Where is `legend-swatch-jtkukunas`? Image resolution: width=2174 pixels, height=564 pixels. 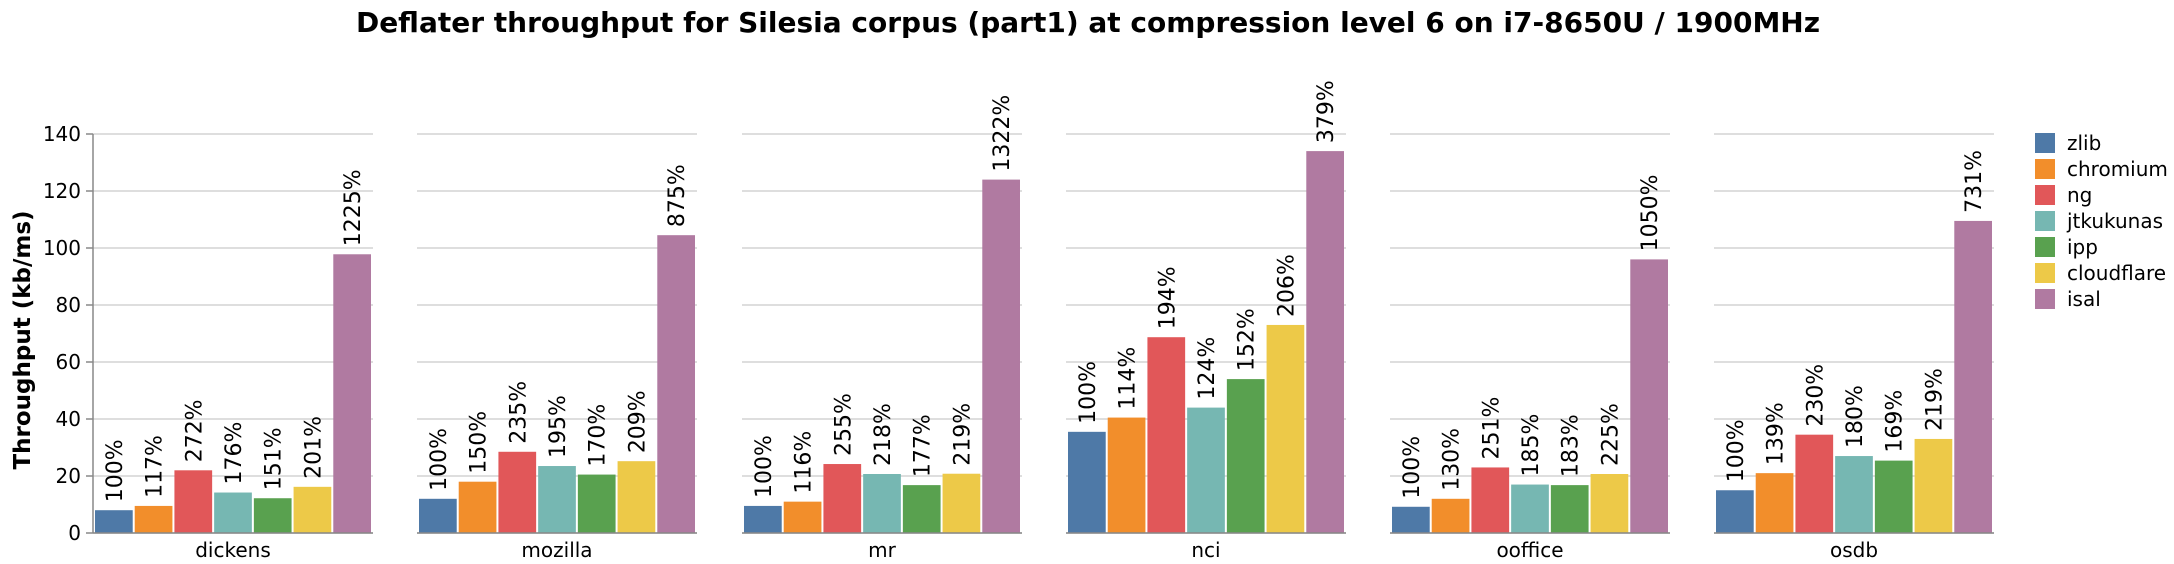 legend-swatch-jtkukunas is located at coordinates (2045, 221).